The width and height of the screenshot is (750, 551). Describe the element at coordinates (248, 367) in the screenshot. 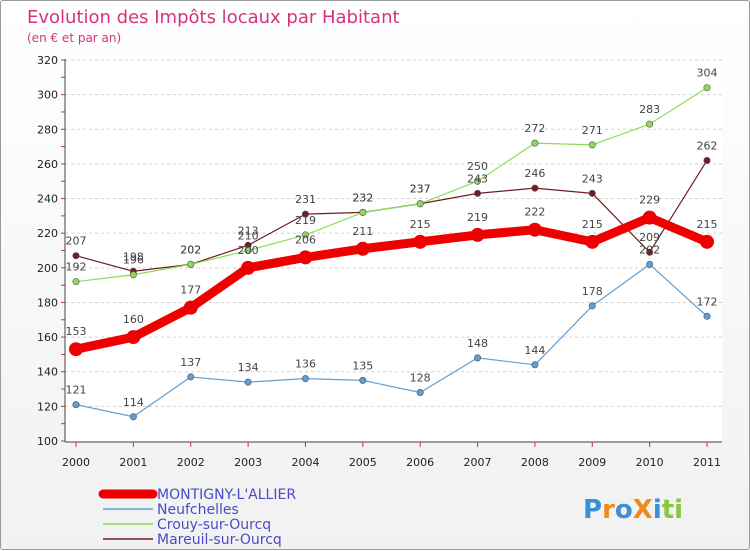

I see `data-label: 134` at that location.